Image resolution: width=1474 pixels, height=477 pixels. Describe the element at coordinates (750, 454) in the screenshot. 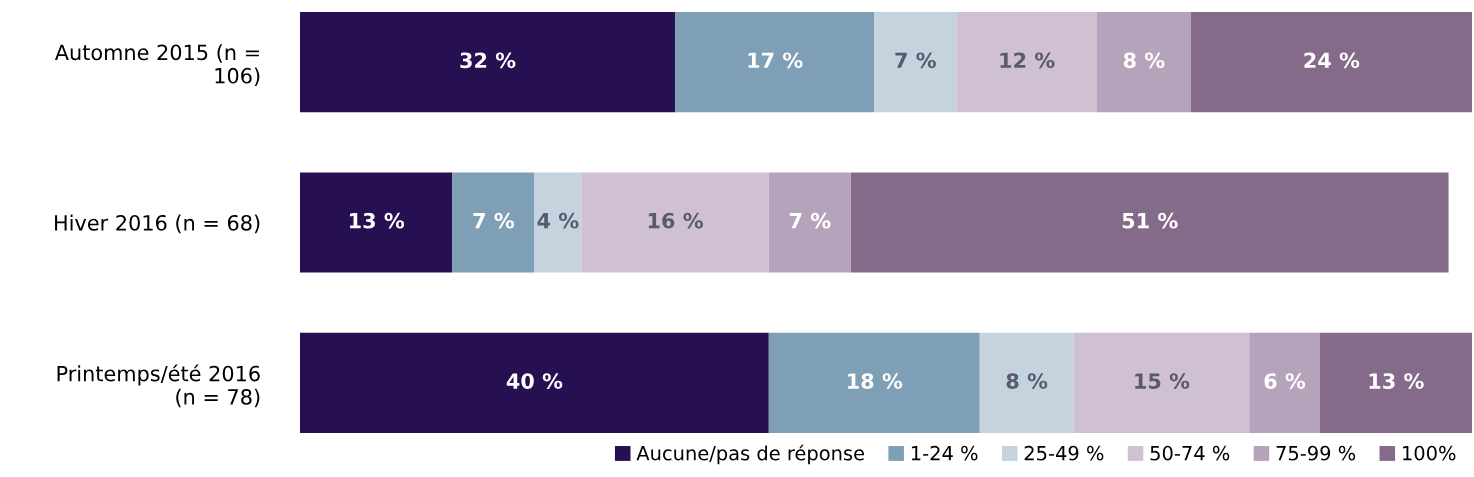

I see `legend-label: Aucune/pas de réponse` at that location.